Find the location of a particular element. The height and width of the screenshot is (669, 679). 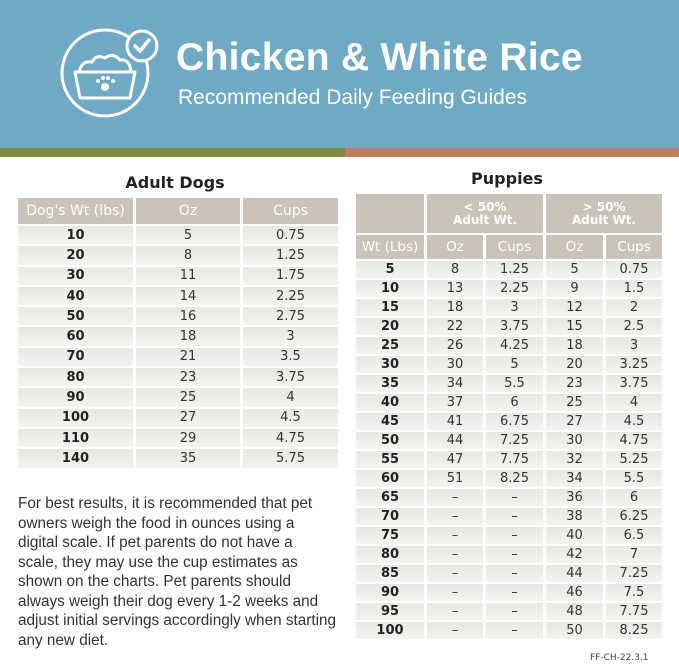

row: 20 8 1.25 is located at coordinates (178, 255).